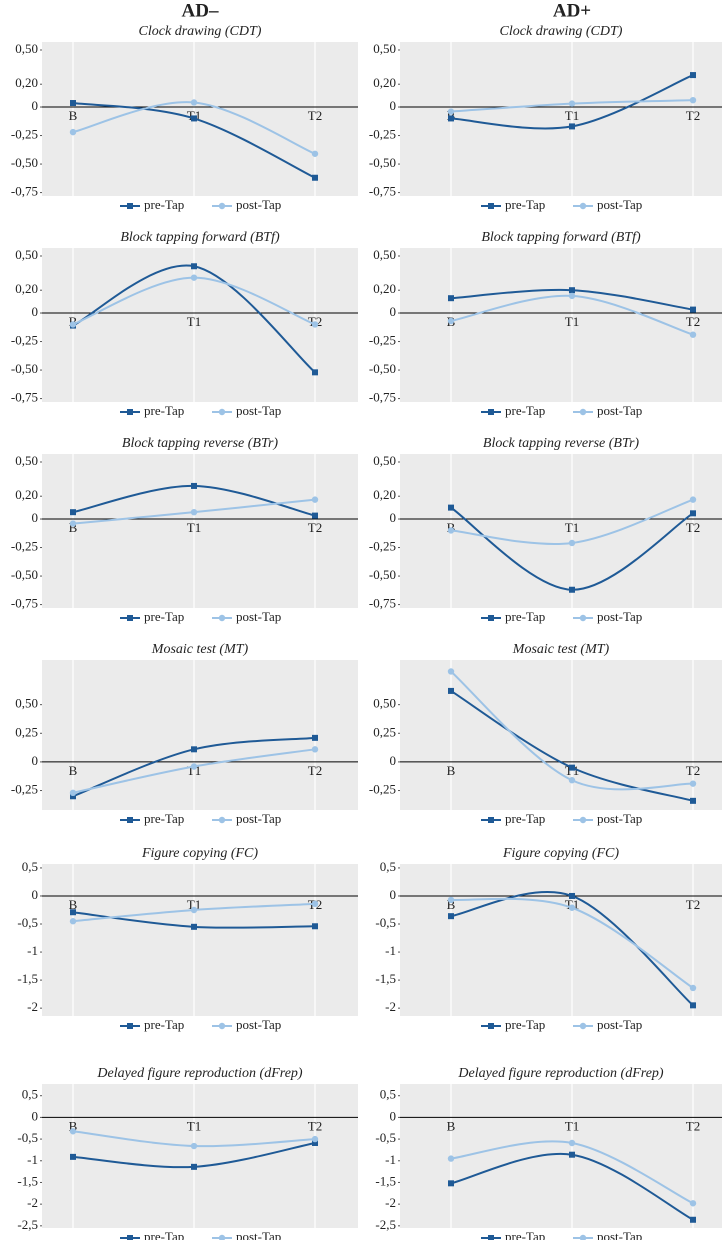 The width and height of the screenshot is (724, 1240). What do you see at coordinates (390, 1006) in the screenshot?
I see `y-tick-label: -2` at bounding box center [390, 1006].